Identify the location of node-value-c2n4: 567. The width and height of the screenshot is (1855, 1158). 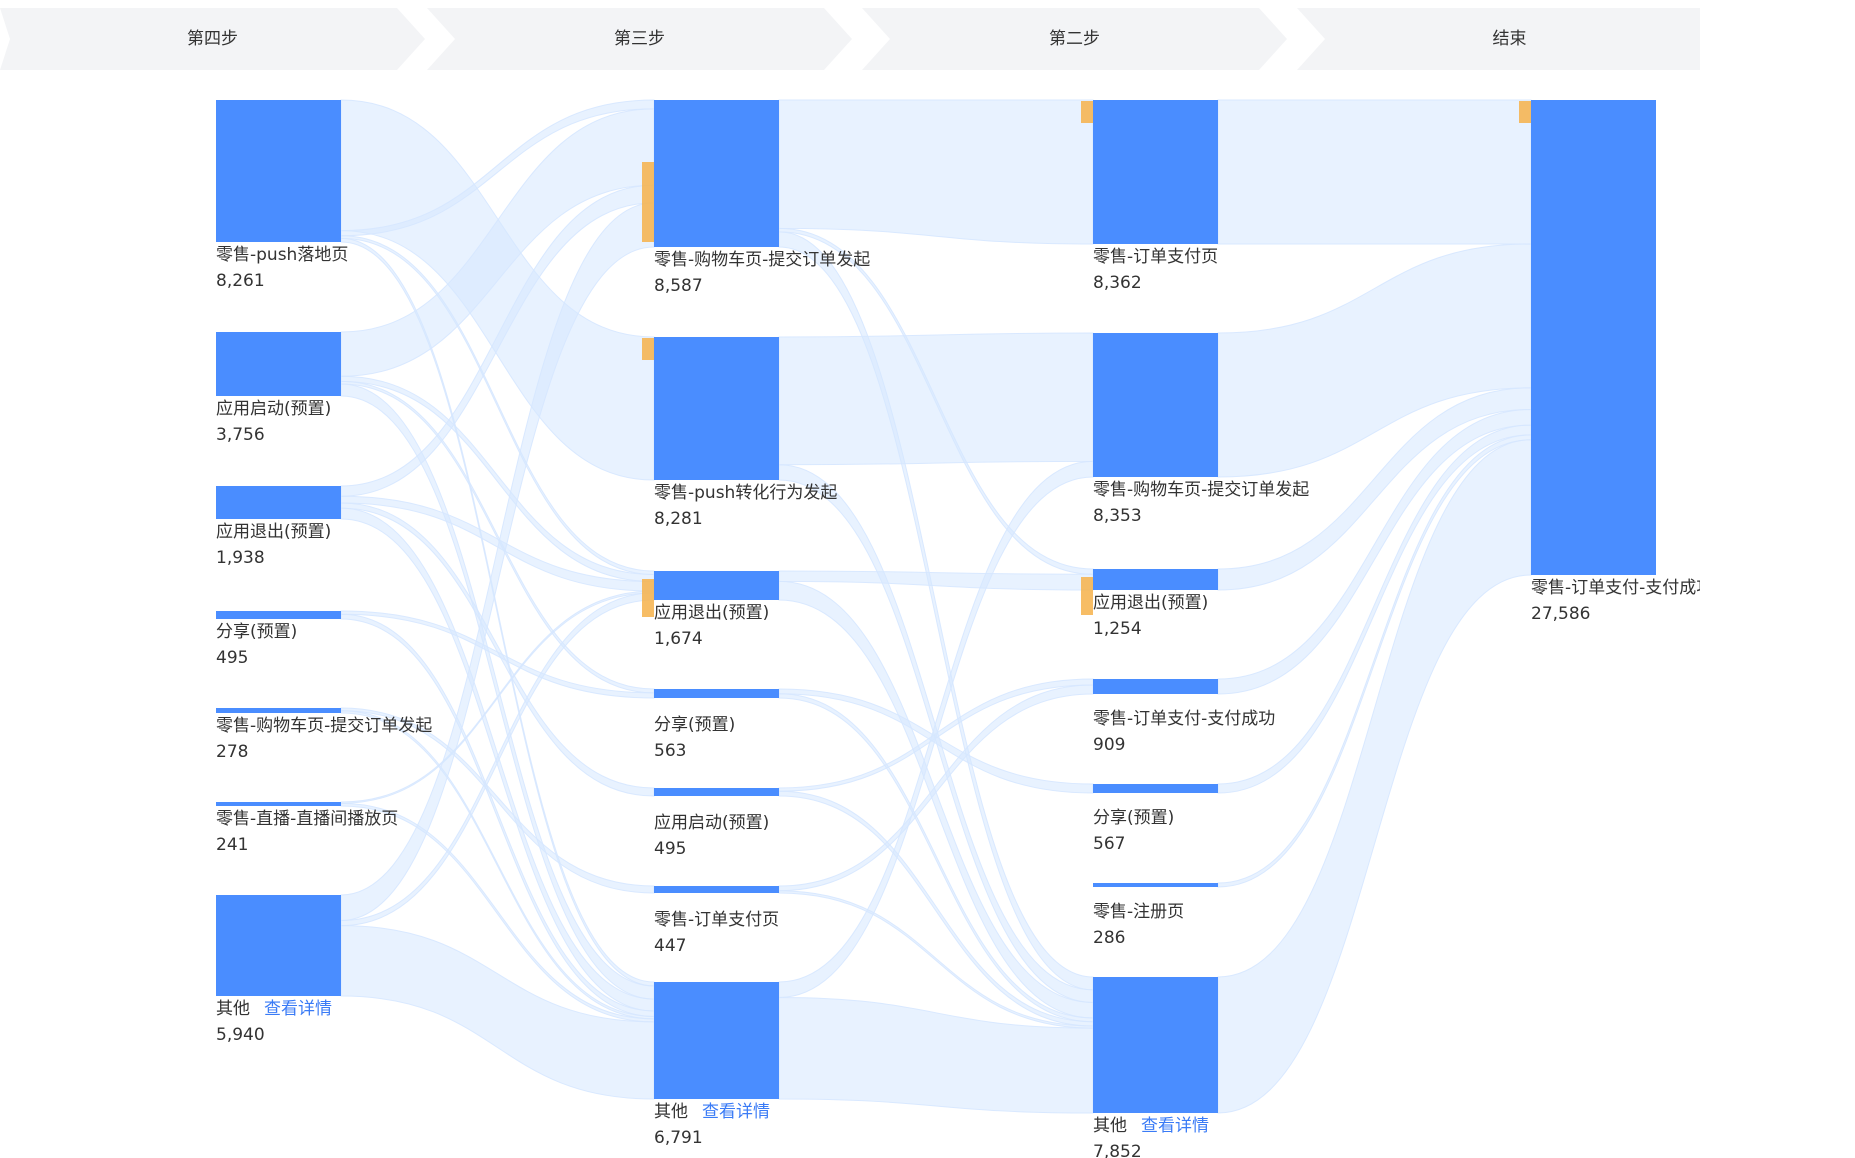
(1109, 844).